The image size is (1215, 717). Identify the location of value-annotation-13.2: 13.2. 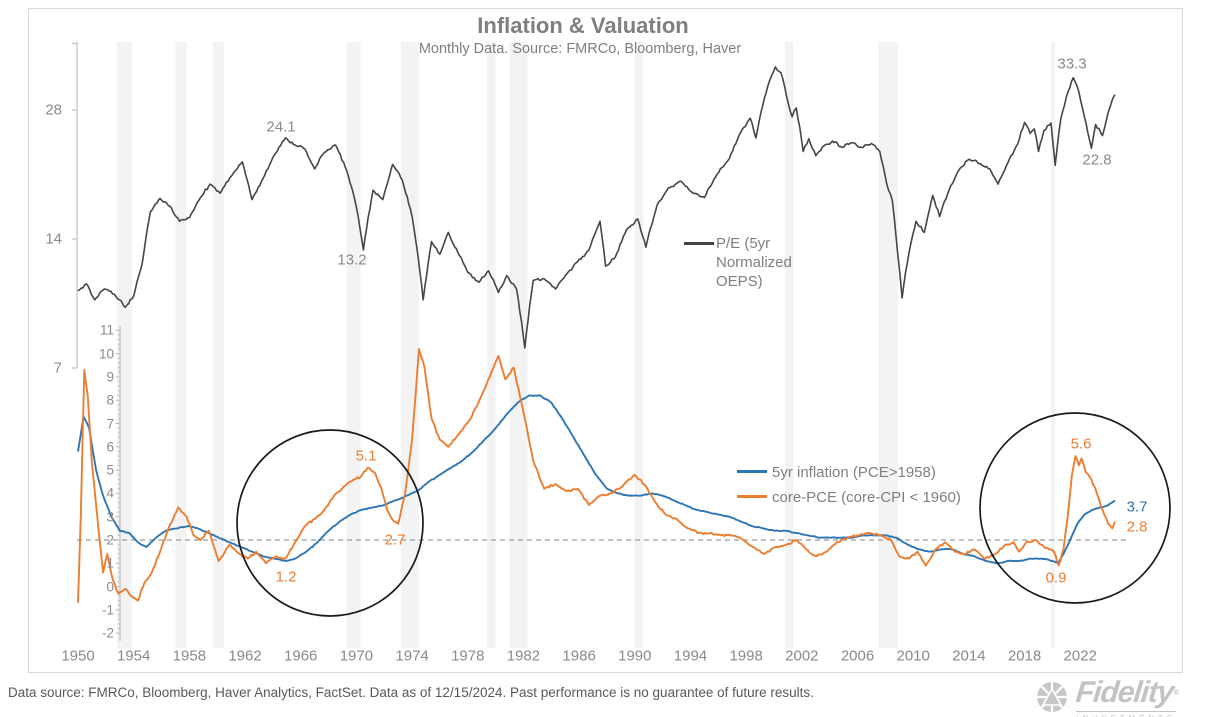
(352, 260).